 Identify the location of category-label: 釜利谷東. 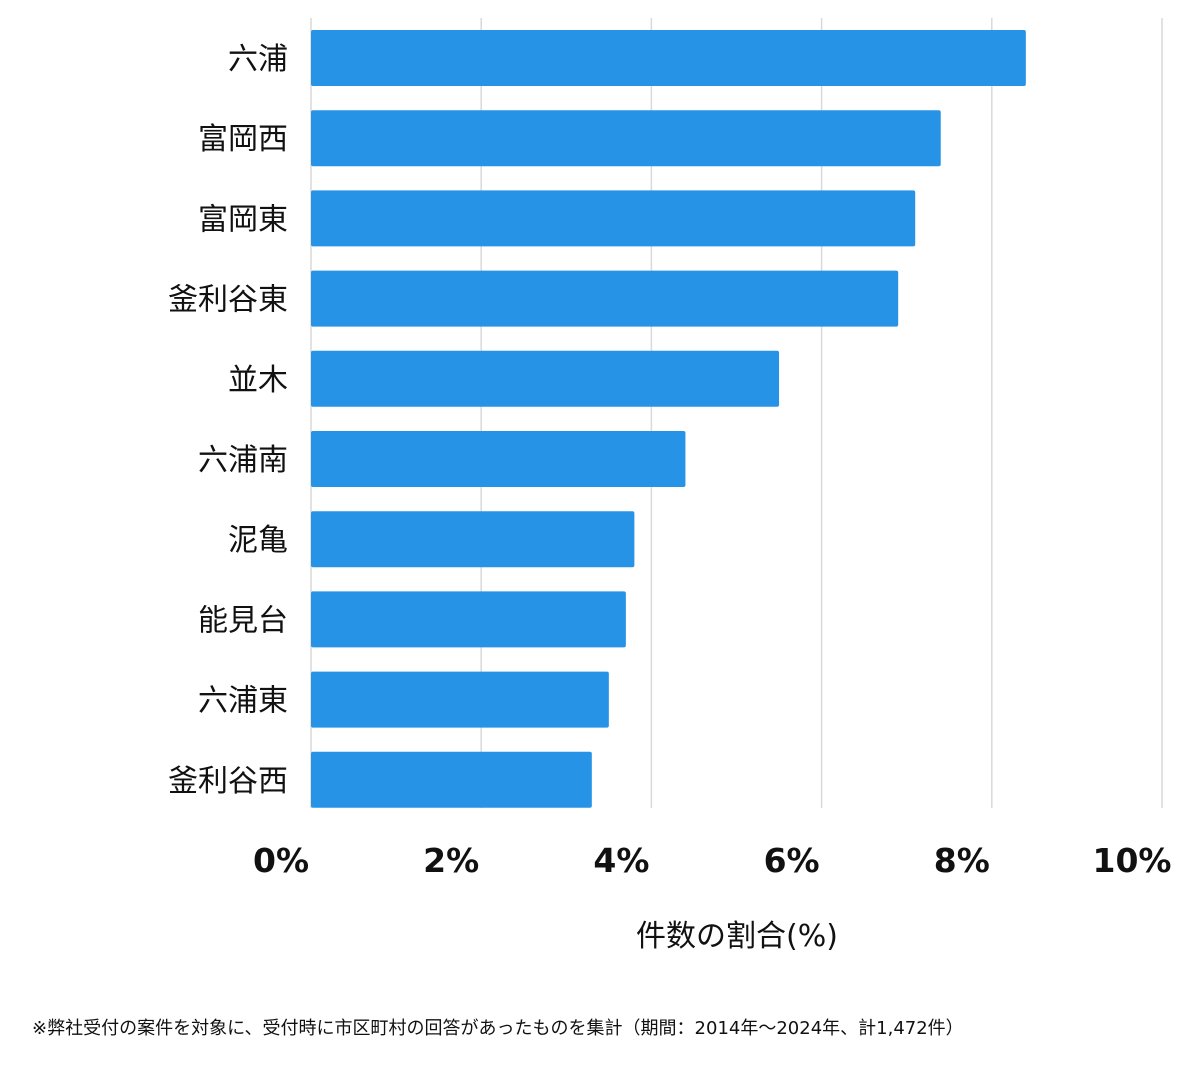
(228, 300).